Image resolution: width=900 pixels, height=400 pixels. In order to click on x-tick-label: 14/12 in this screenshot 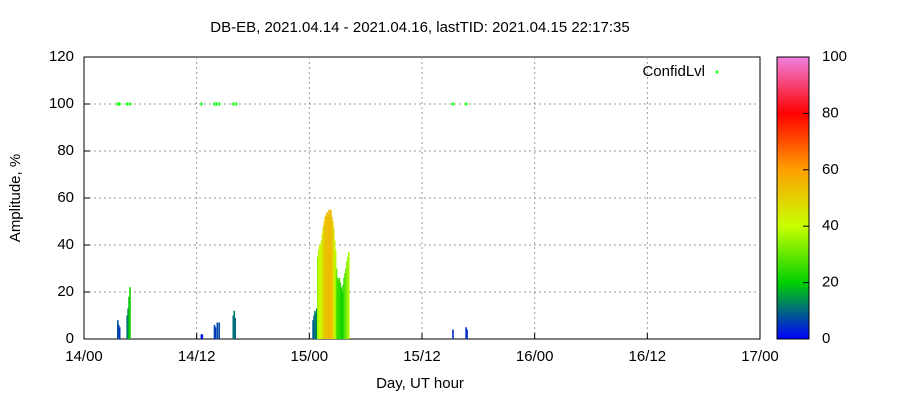, I will do `click(197, 356)`.